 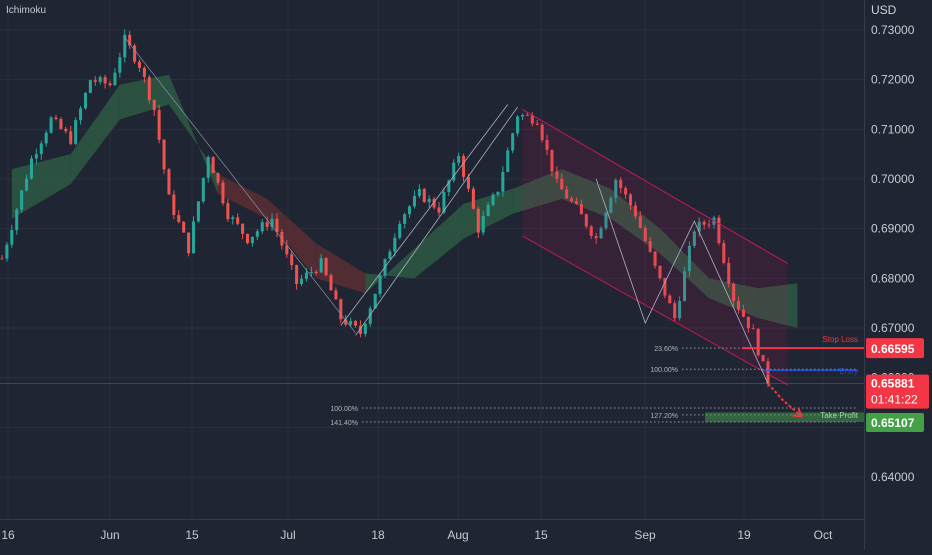 I want to click on stop-loss-label: Stop Loss, so click(x=840, y=339).